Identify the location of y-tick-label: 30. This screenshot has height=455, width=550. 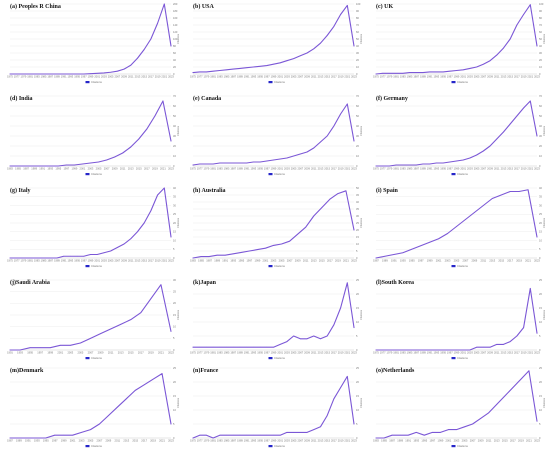
(357, 136).